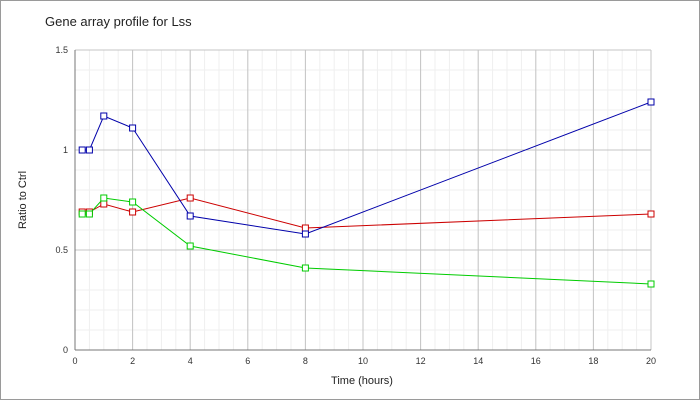  I want to click on x-tick-label: 6, so click(247, 361).